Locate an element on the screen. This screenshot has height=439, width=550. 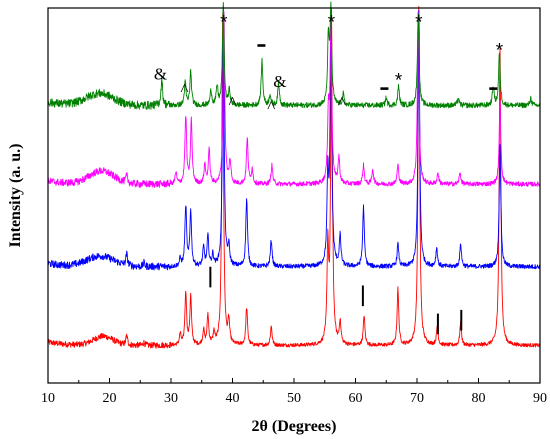
x-axis: 10 20 30 40 50 60 70 80 90 is located at coordinates (294, 392).